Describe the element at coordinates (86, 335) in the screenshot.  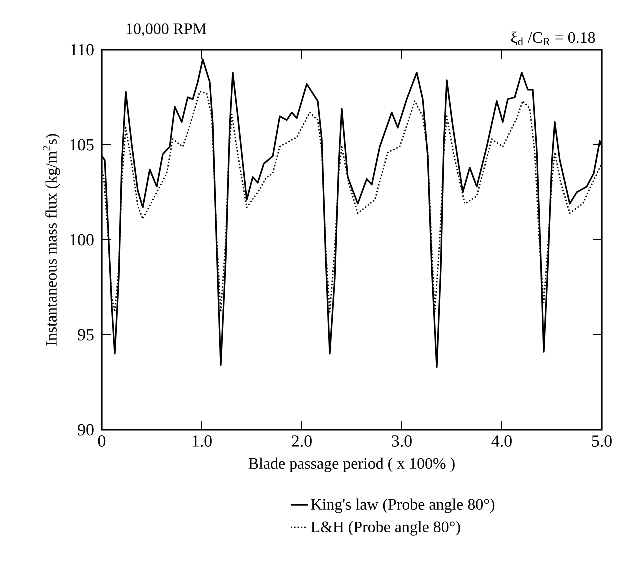
I see `y-tick-label: 95` at that location.